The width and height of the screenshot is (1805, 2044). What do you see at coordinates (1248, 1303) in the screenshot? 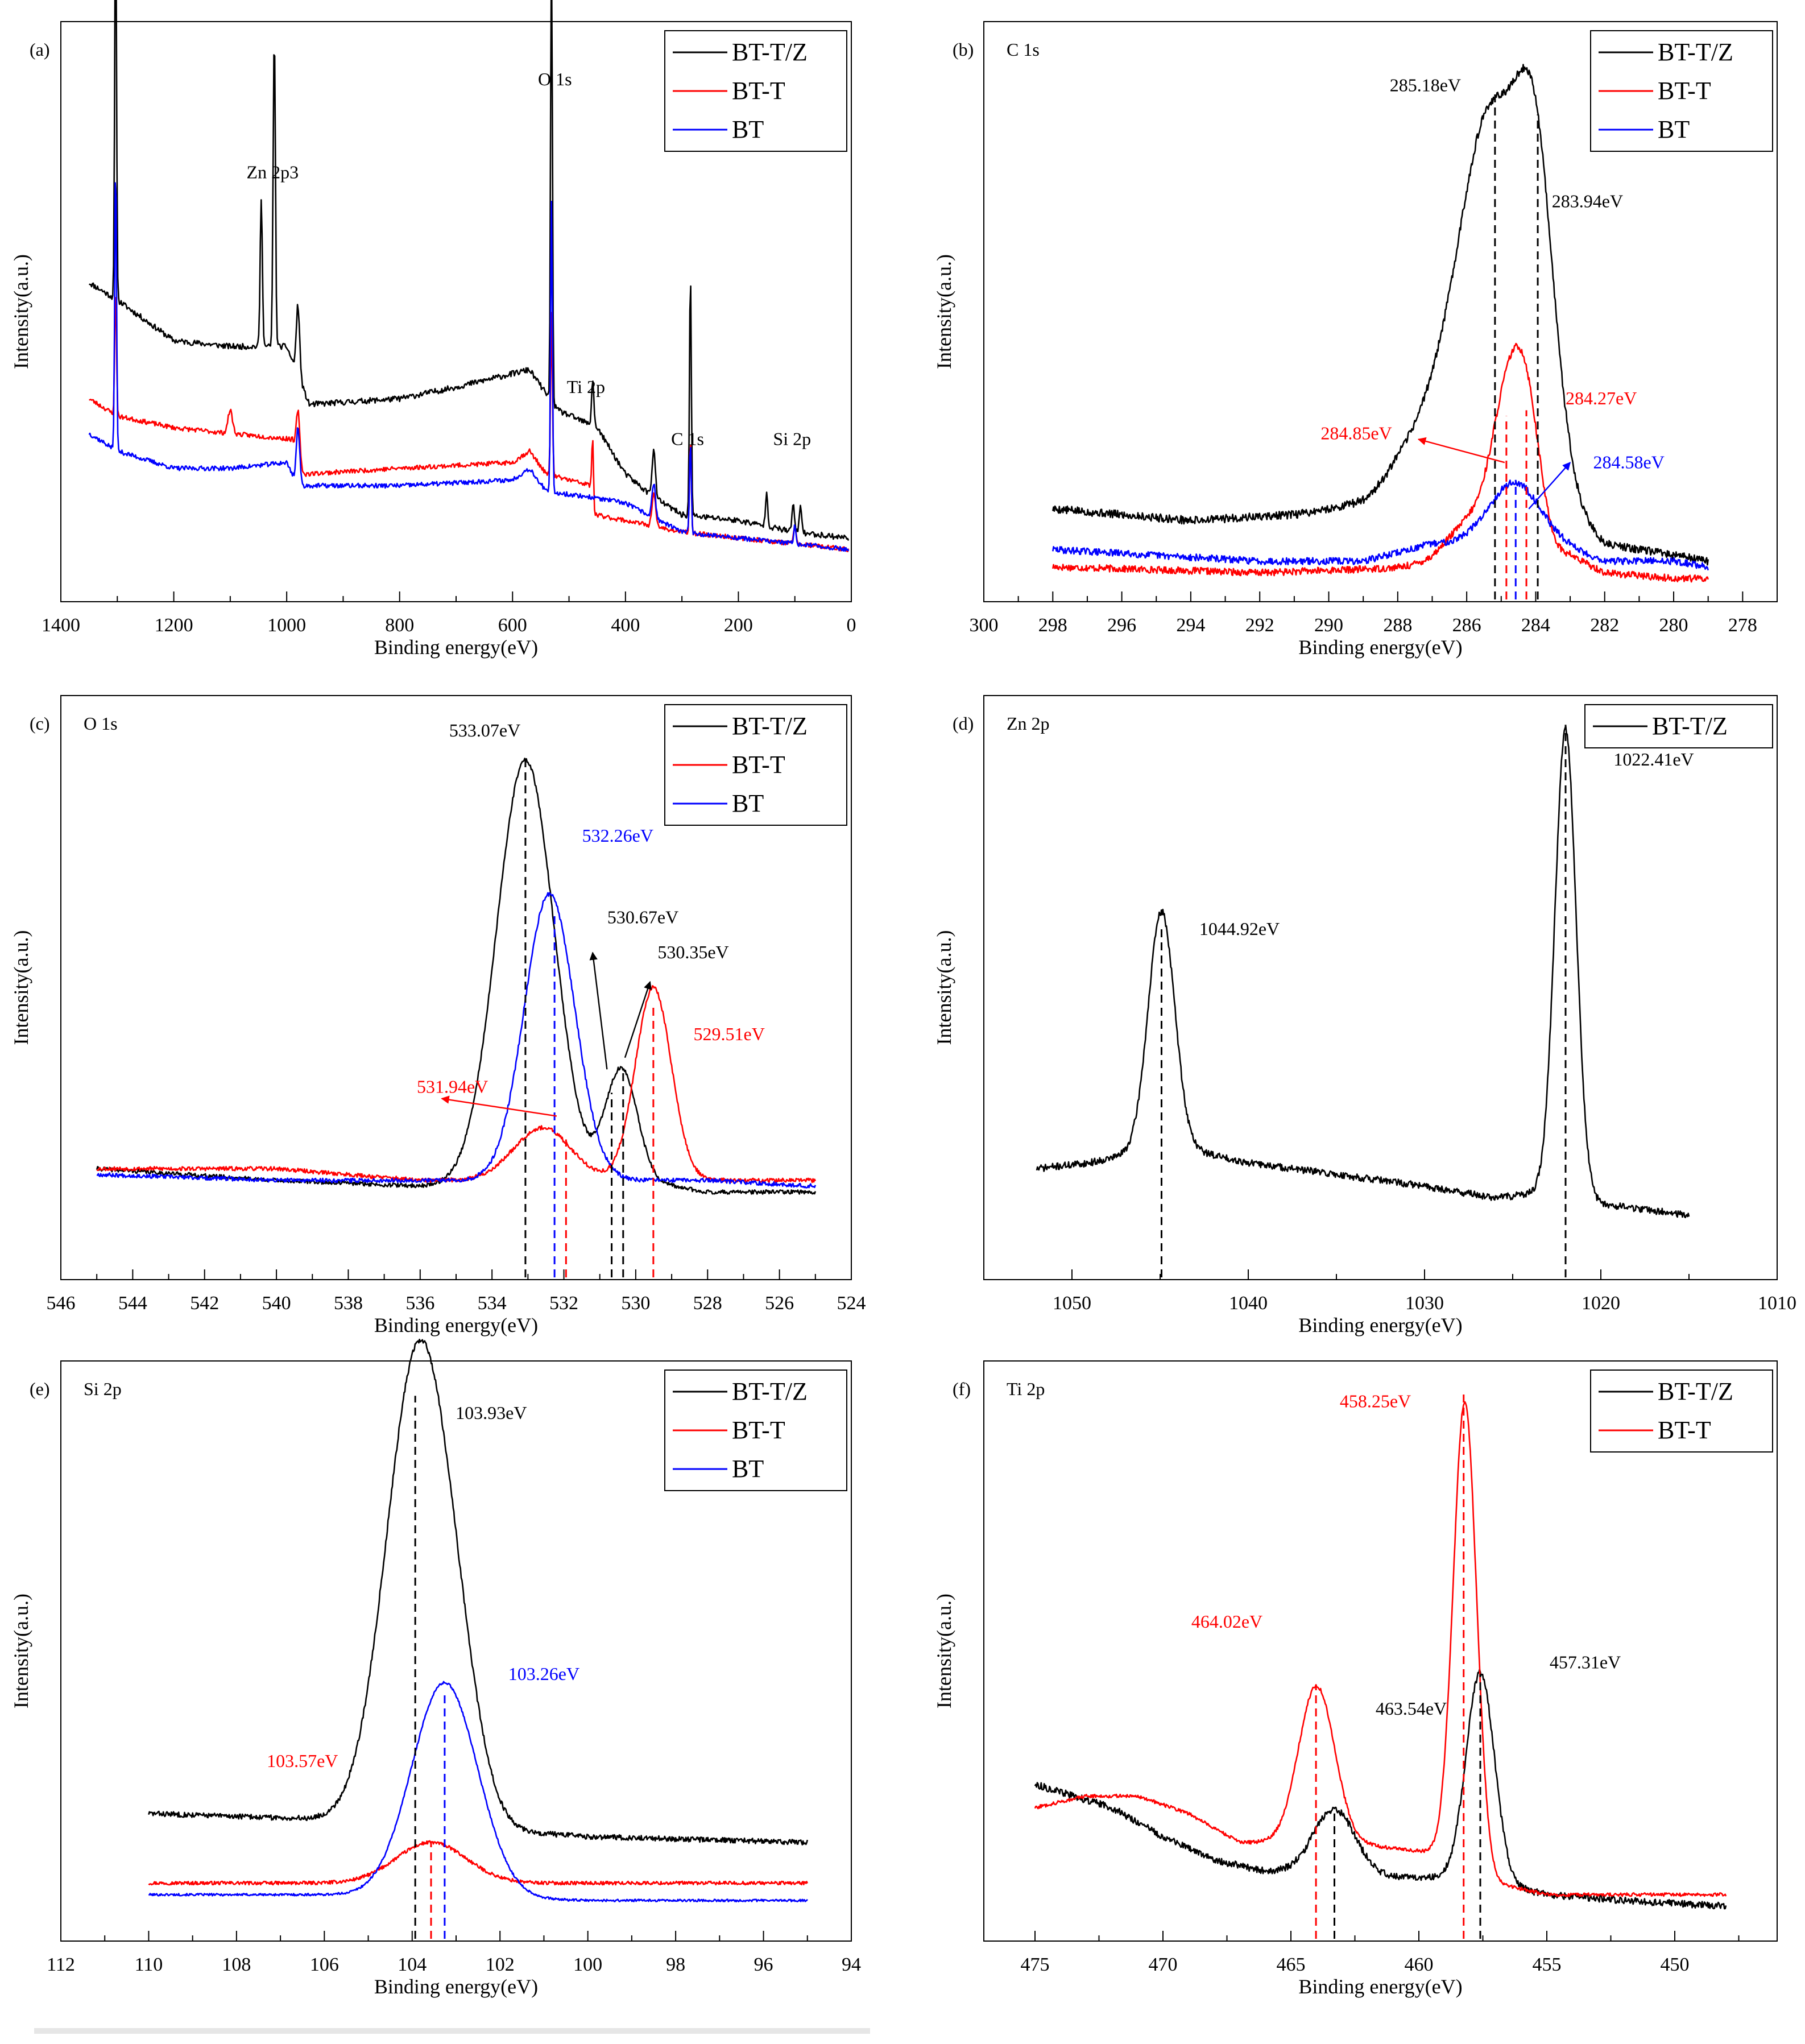
I see `x-tick-label: 1040` at bounding box center [1248, 1303].